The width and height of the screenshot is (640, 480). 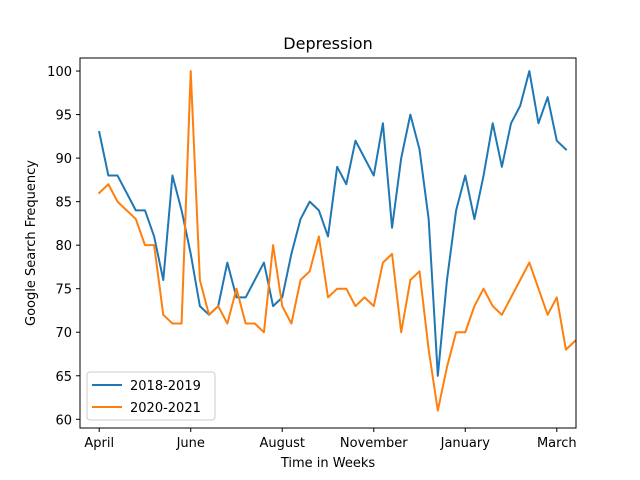 What do you see at coordinates (63, 377) in the screenshot?
I see `y-tick-label: 65` at bounding box center [63, 377].